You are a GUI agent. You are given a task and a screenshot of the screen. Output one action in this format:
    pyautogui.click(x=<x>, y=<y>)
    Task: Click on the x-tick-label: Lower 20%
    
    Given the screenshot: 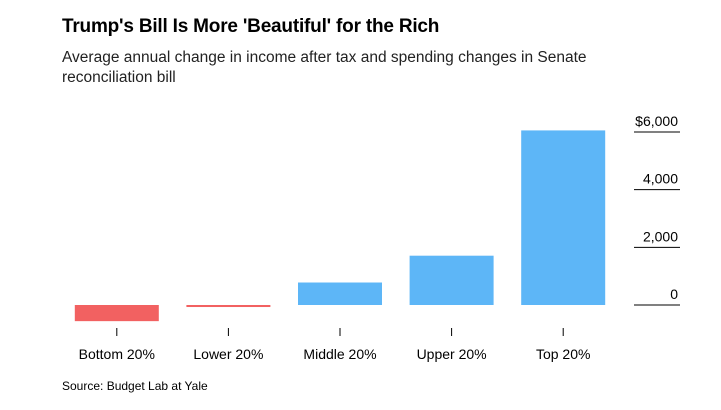 What is the action you would take?
    pyautogui.click(x=228, y=354)
    